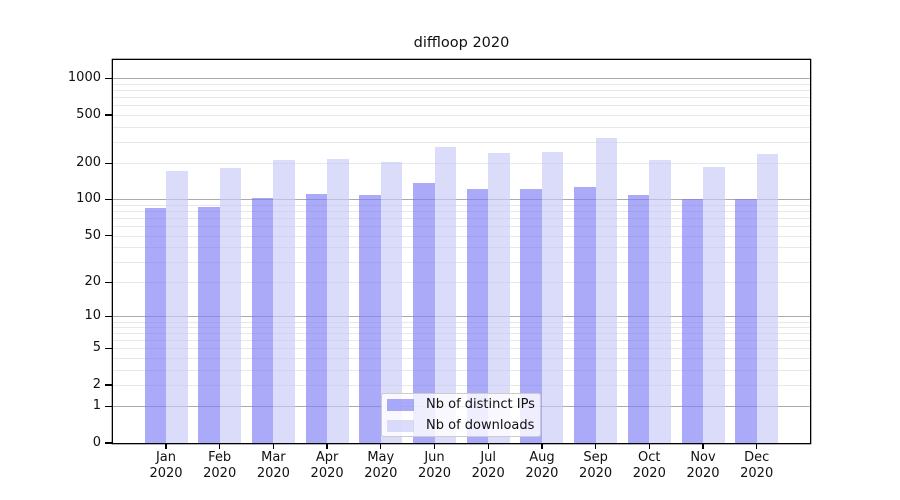 The image size is (900, 500). What do you see at coordinates (96, 348) in the screenshot?
I see `y-tick-label-5: 5` at bounding box center [96, 348].